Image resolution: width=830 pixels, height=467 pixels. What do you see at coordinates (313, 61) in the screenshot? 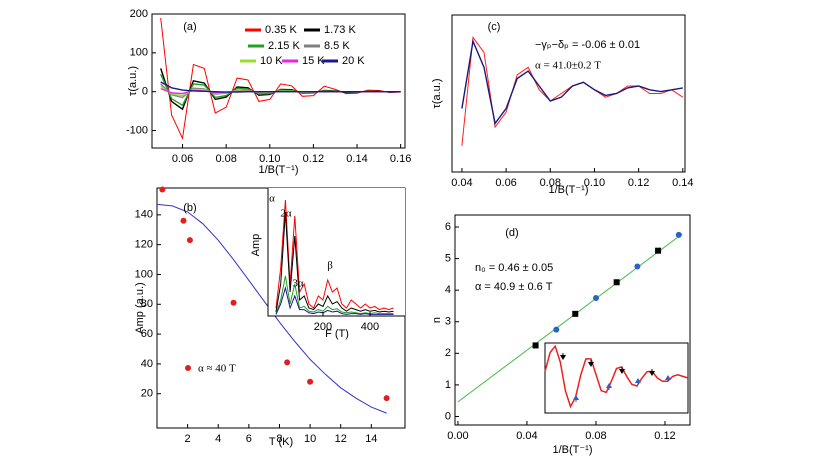
I see `legend-label: 15 K` at bounding box center [313, 61].